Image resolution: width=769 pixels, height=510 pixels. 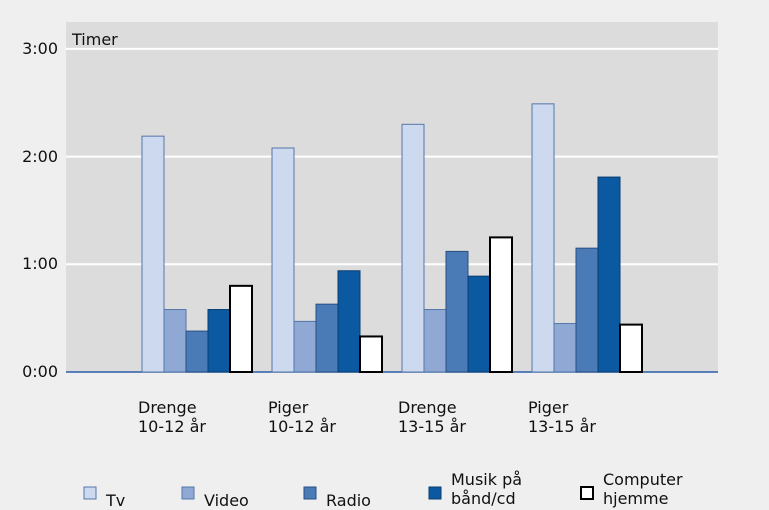 I want to click on legend-label: Radio, so click(x=348, y=500).